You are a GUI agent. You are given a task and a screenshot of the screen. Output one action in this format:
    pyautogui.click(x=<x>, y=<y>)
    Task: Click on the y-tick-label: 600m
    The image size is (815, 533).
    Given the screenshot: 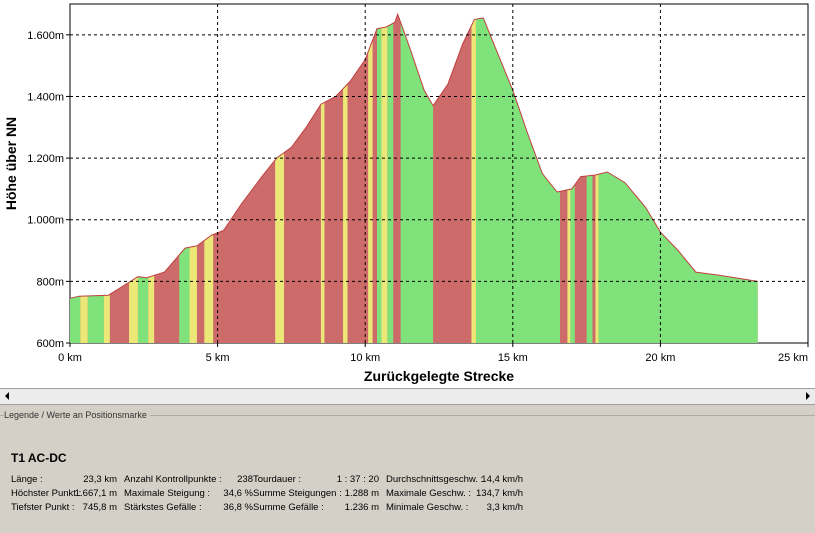 What is the action you would take?
    pyautogui.click(x=50, y=344)
    